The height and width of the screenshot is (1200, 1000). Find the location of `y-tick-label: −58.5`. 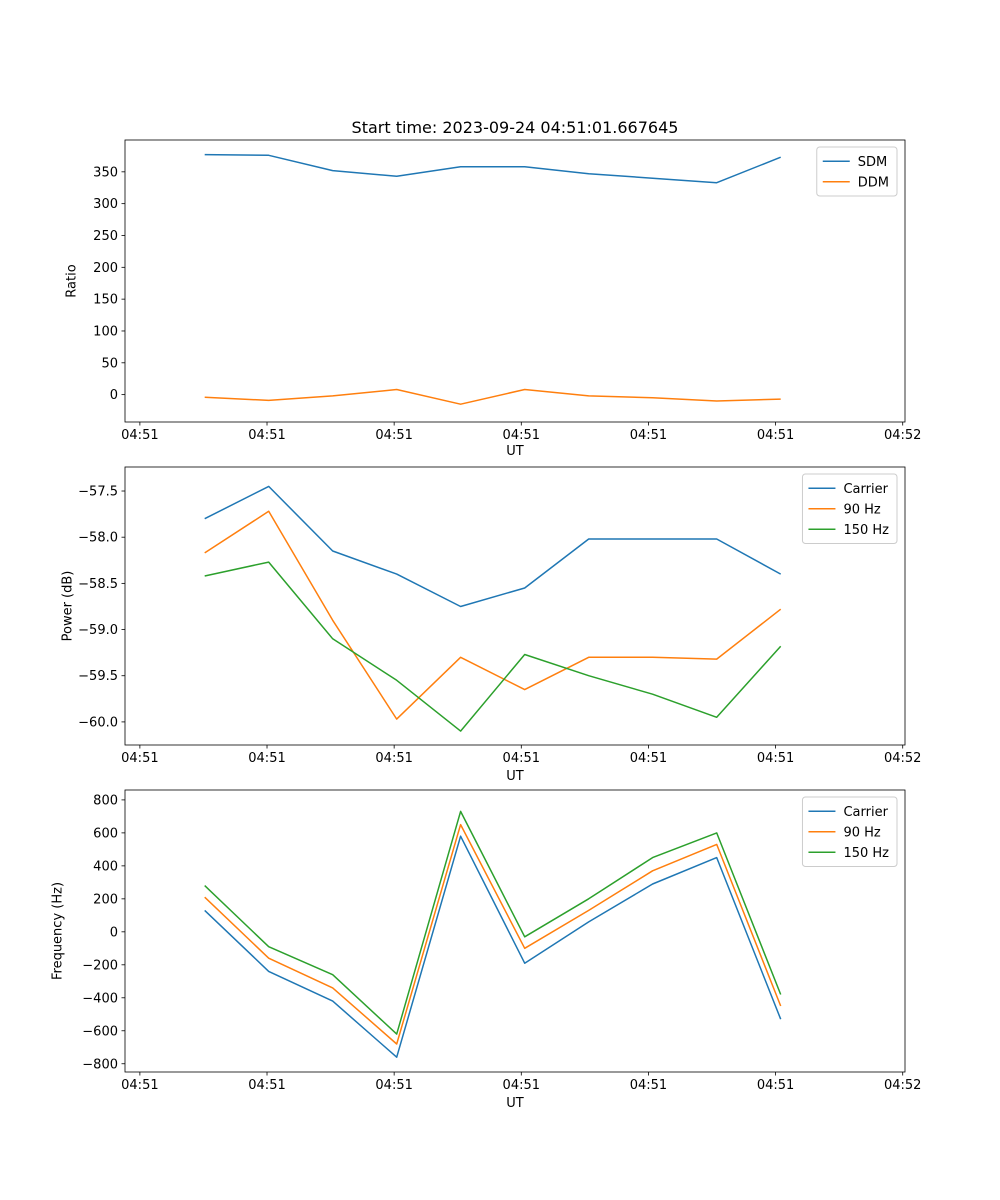

y-tick-label: −58.5 is located at coordinates (98, 584).